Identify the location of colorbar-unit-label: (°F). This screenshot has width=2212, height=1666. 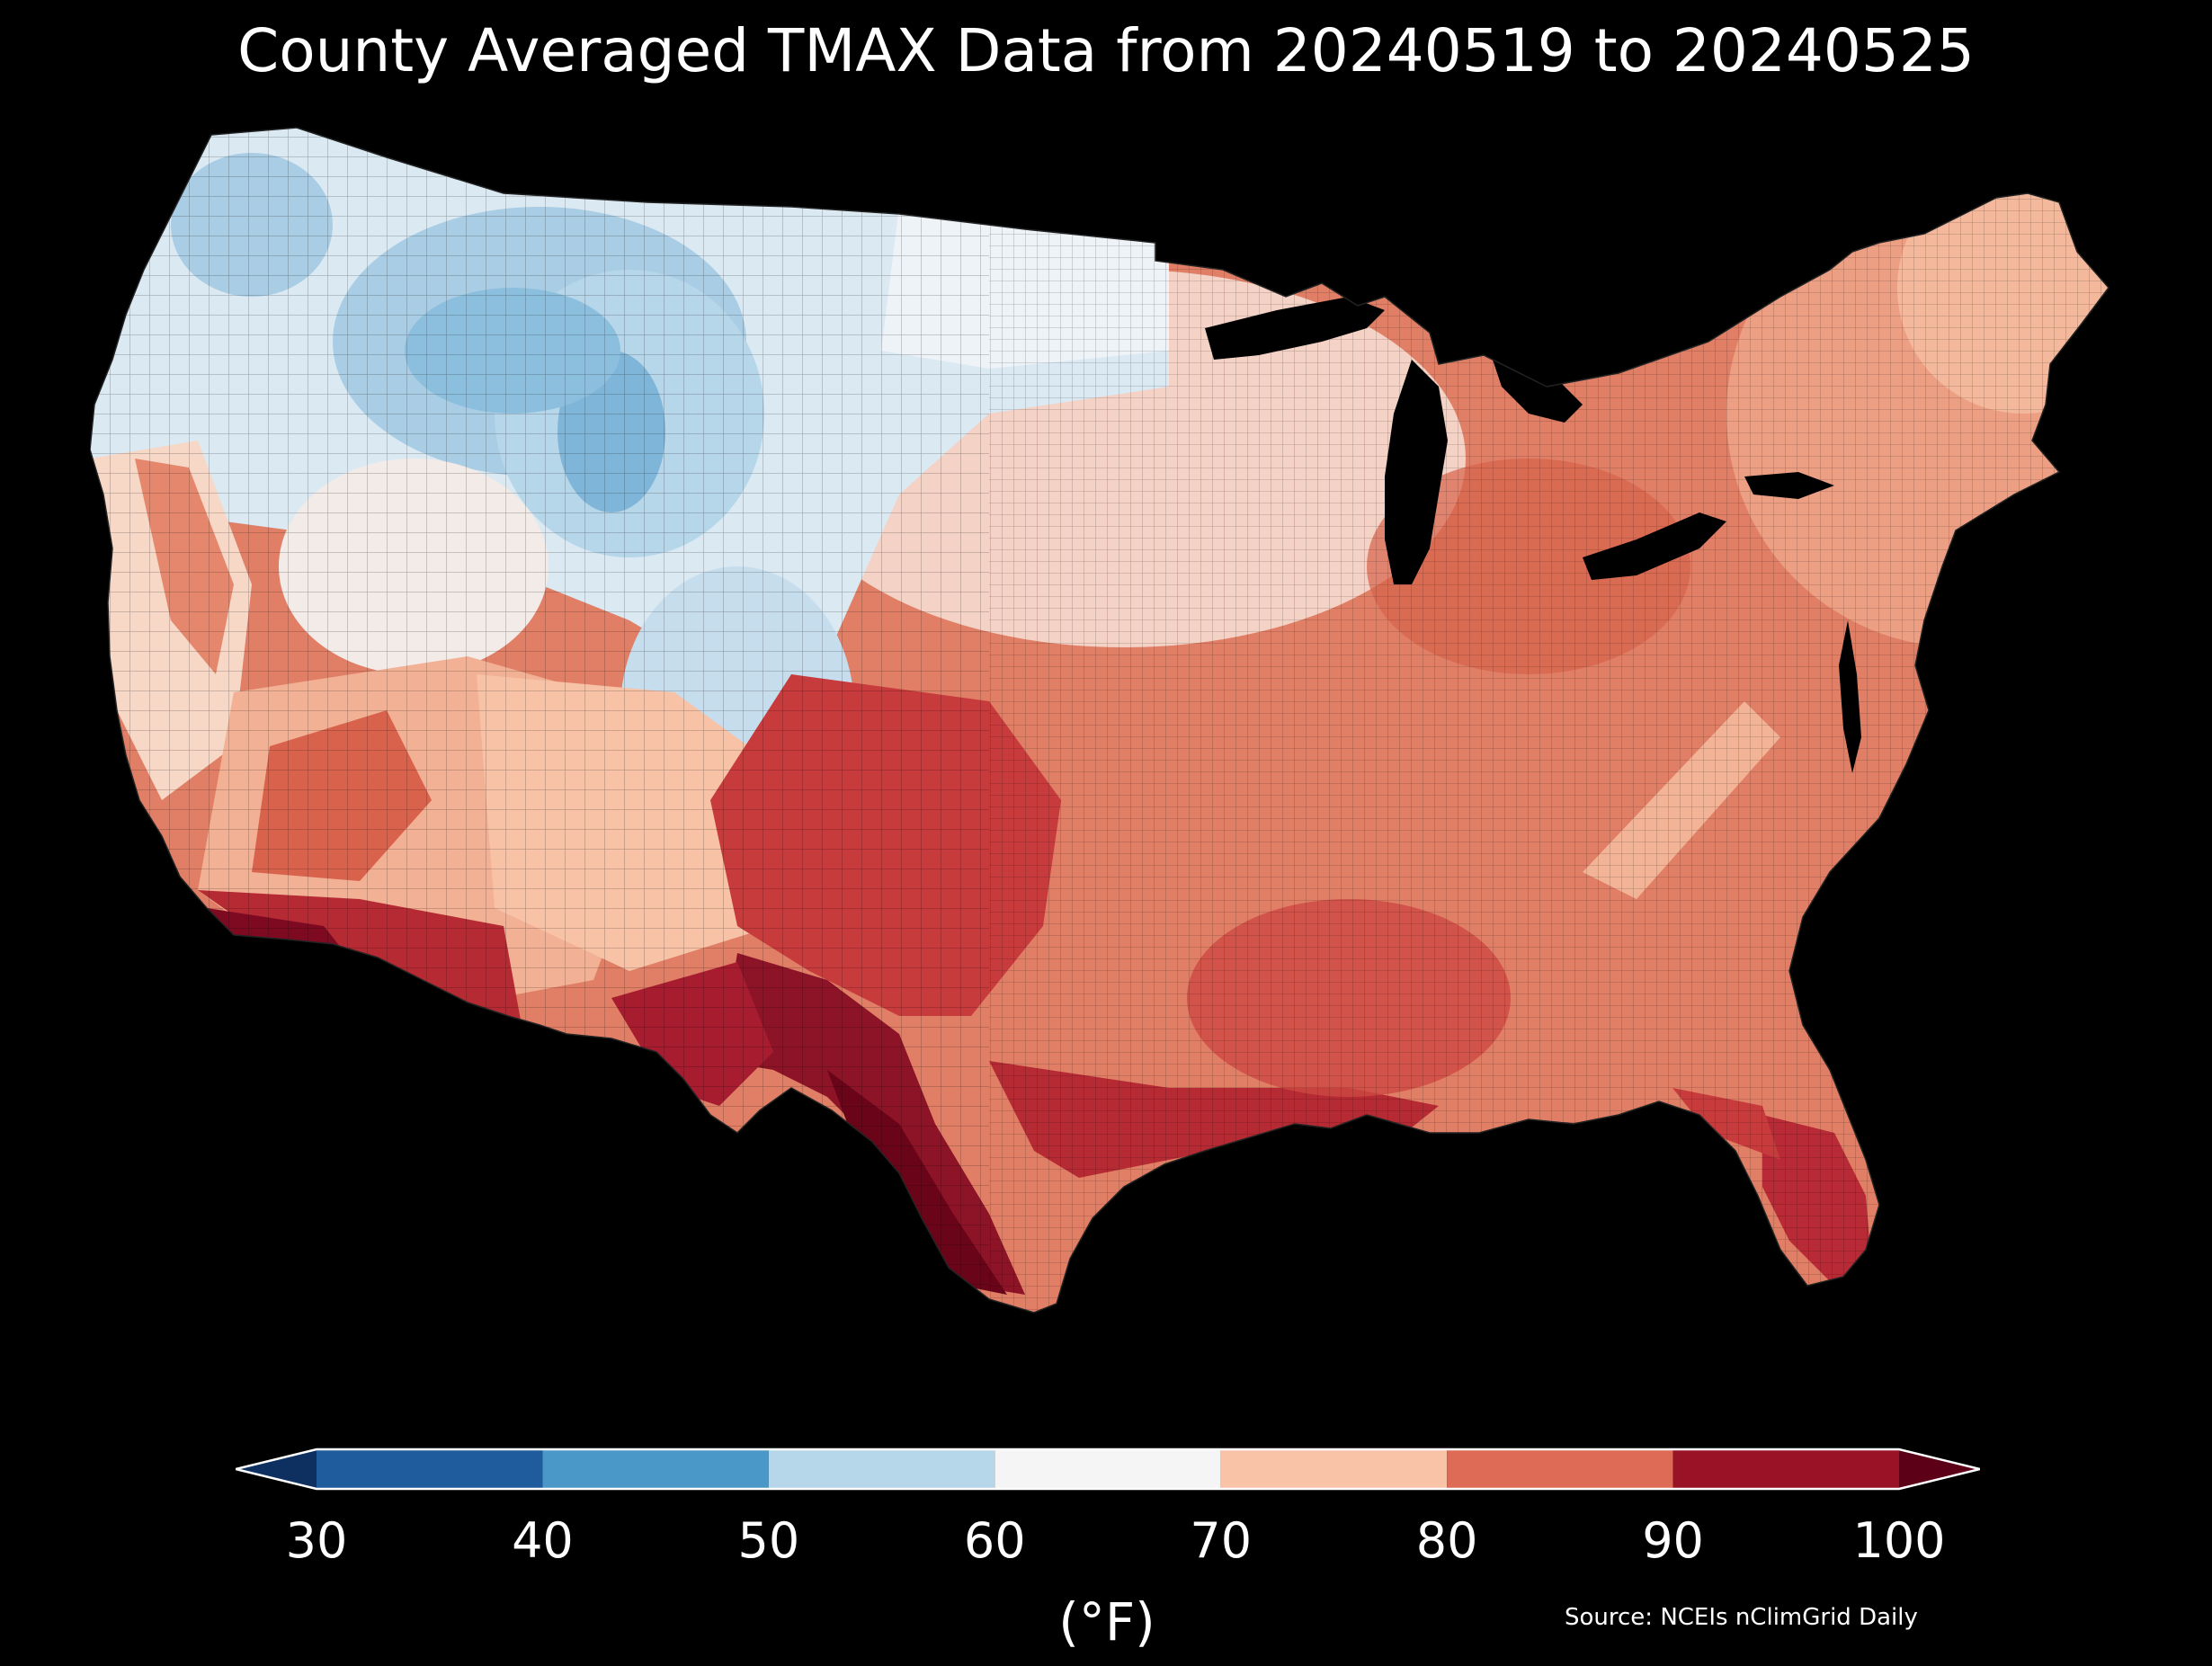
(1106, 1622).